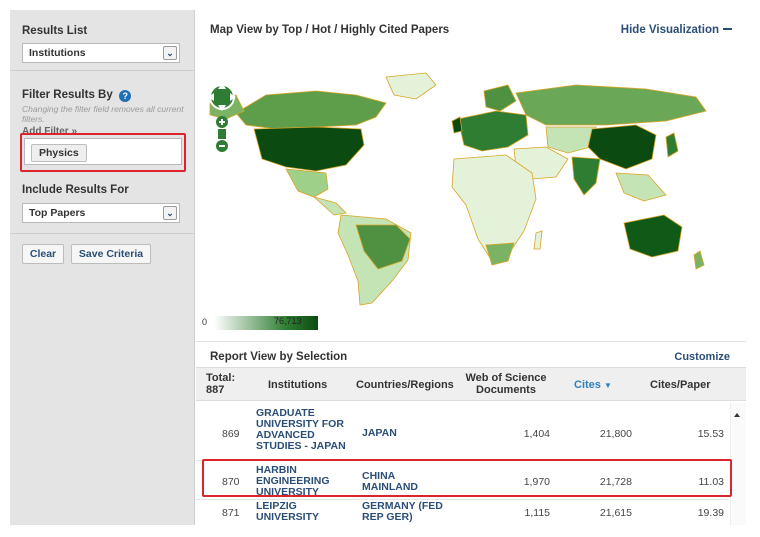 The width and height of the screenshot is (760, 537). What do you see at coordinates (457, 125) in the screenshot?
I see `map-region-uk` at bounding box center [457, 125].